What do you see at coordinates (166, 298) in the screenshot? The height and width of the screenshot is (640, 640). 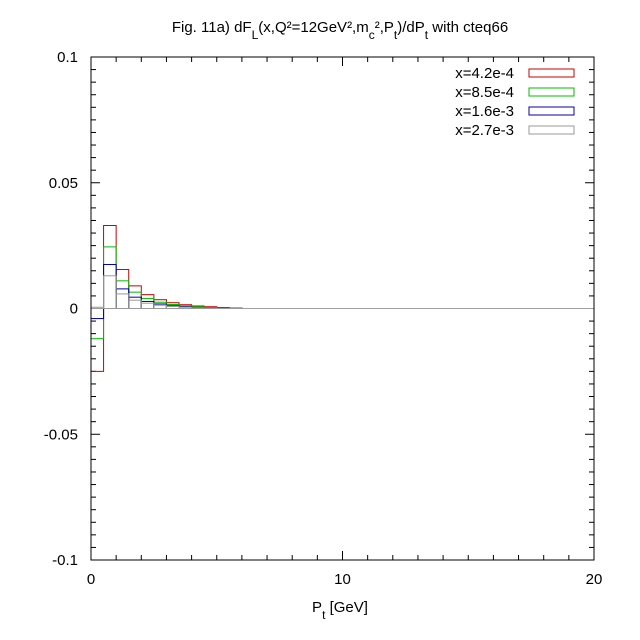 I see `histogram-bars` at bounding box center [166, 298].